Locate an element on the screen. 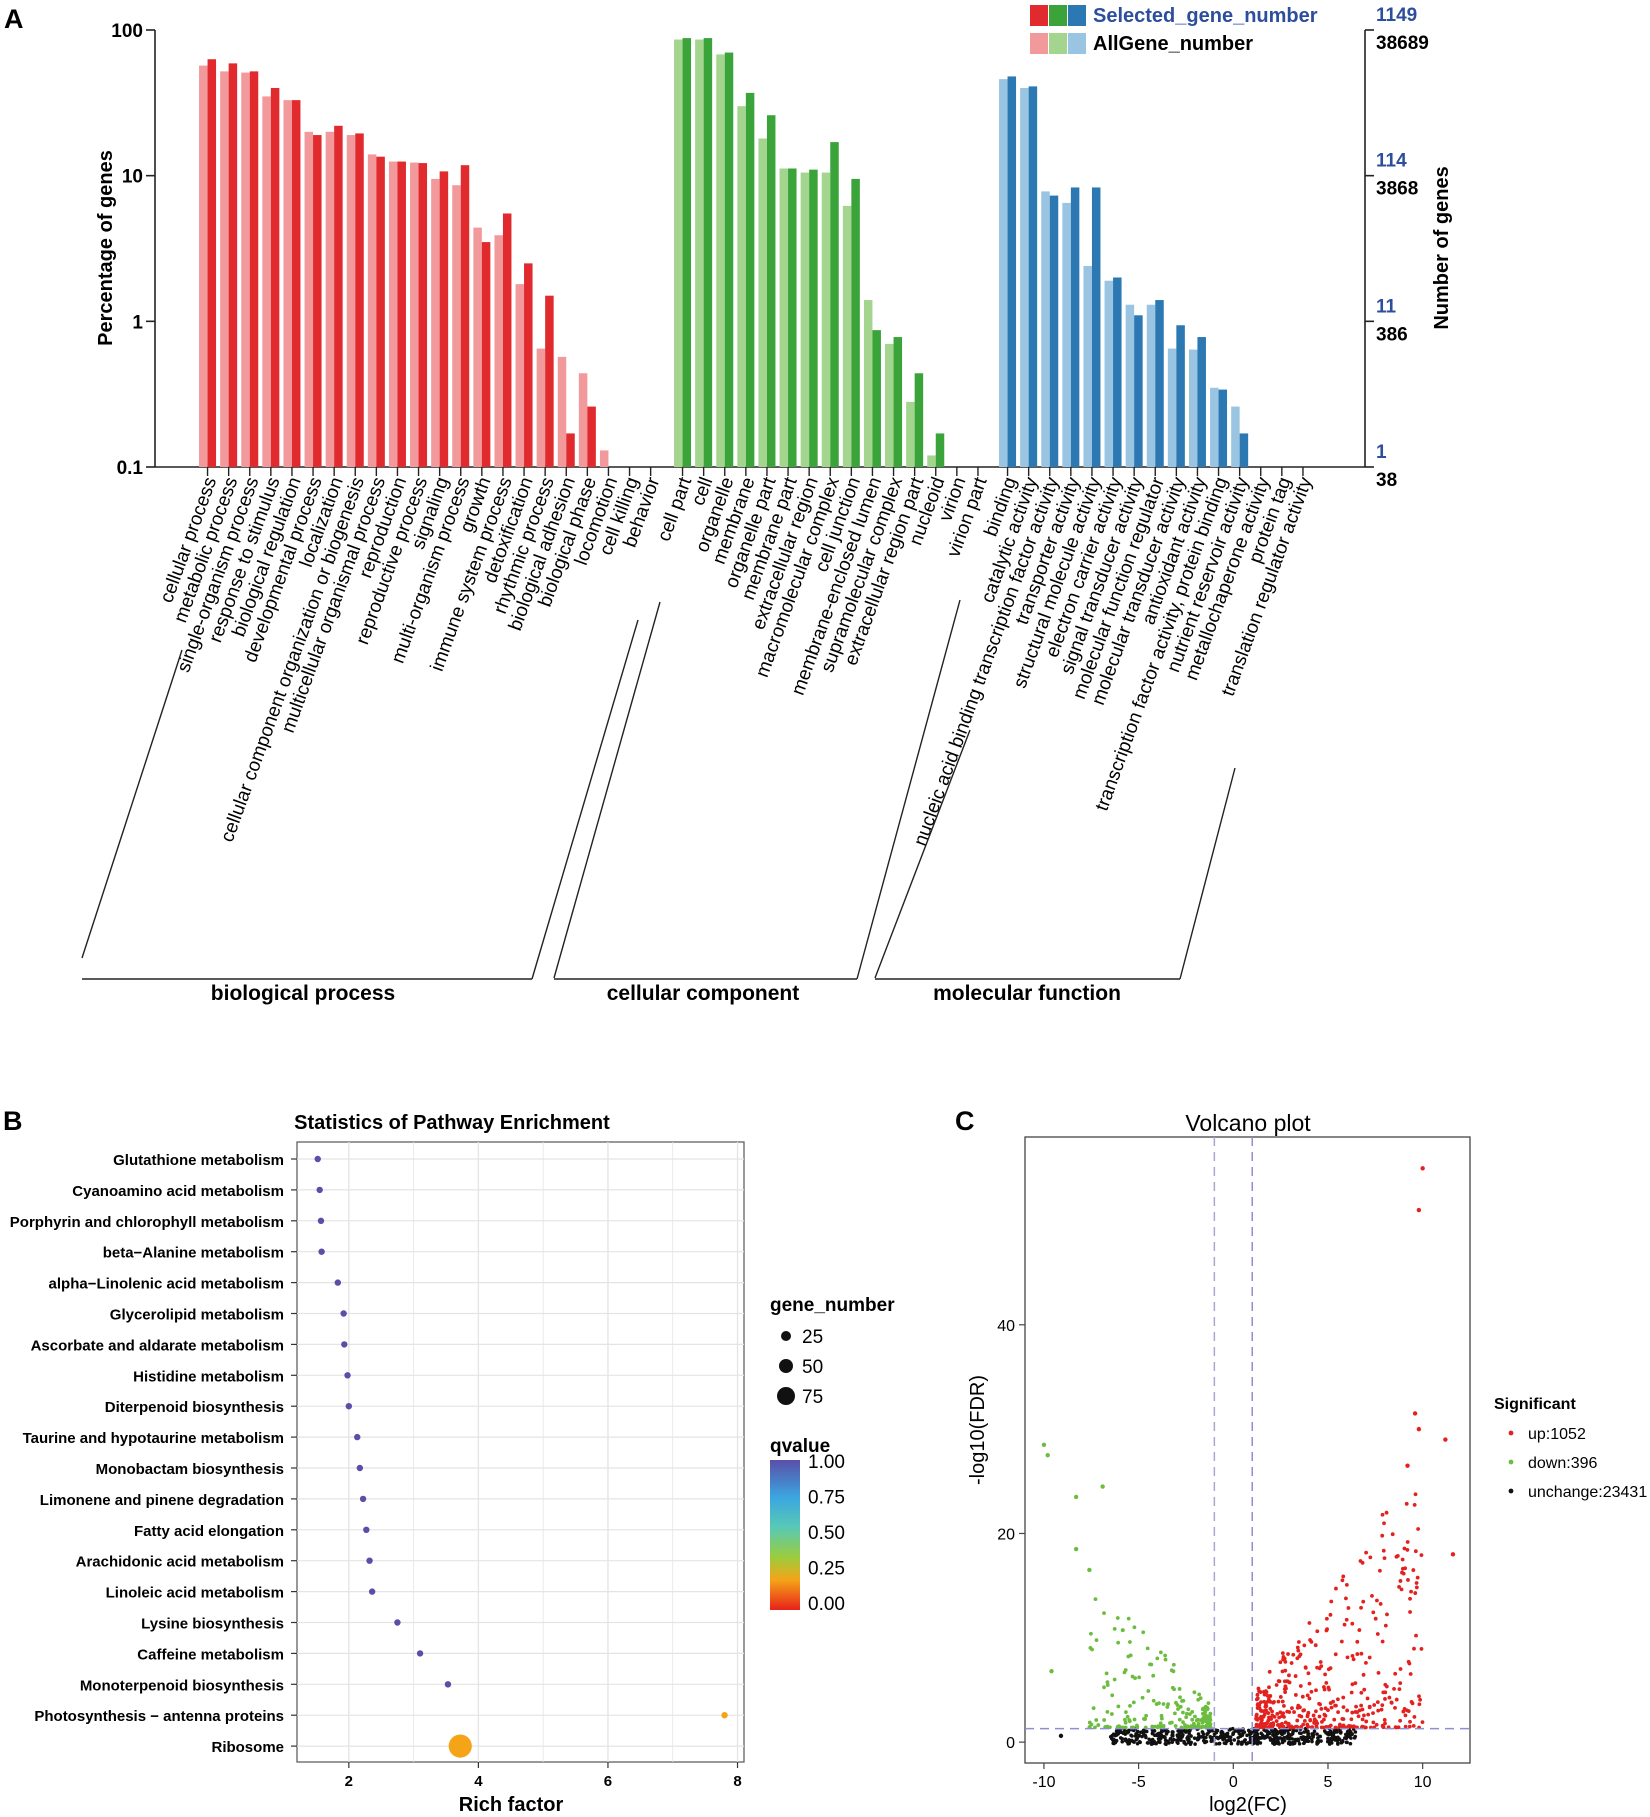 The image size is (1650, 1817). bar-all-molecular-function-regulator is located at coordinates (1151, 385).